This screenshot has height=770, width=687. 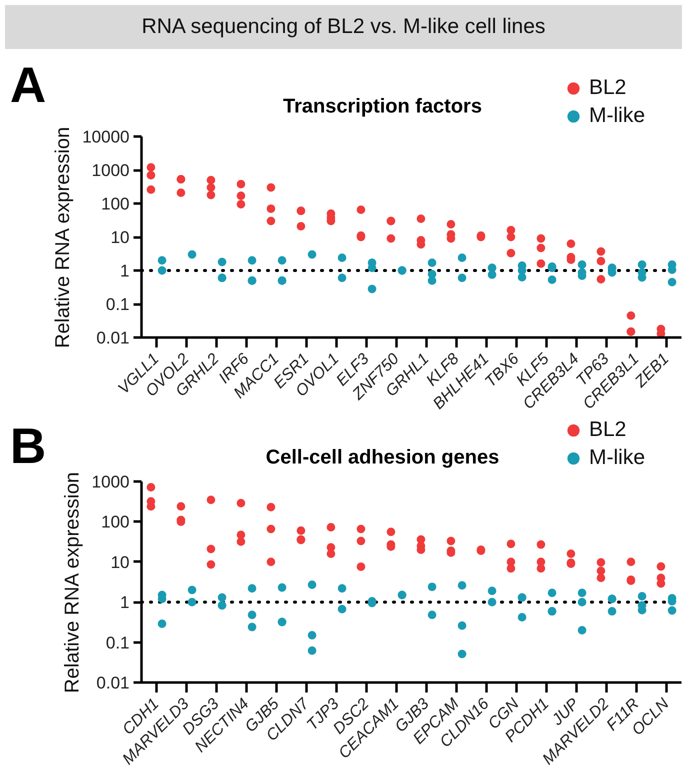 What do you see at coordinates (382, 107) in the screenshot?
I see `chart-subtitle: Transcription factors` at bounding box center [382, 107].